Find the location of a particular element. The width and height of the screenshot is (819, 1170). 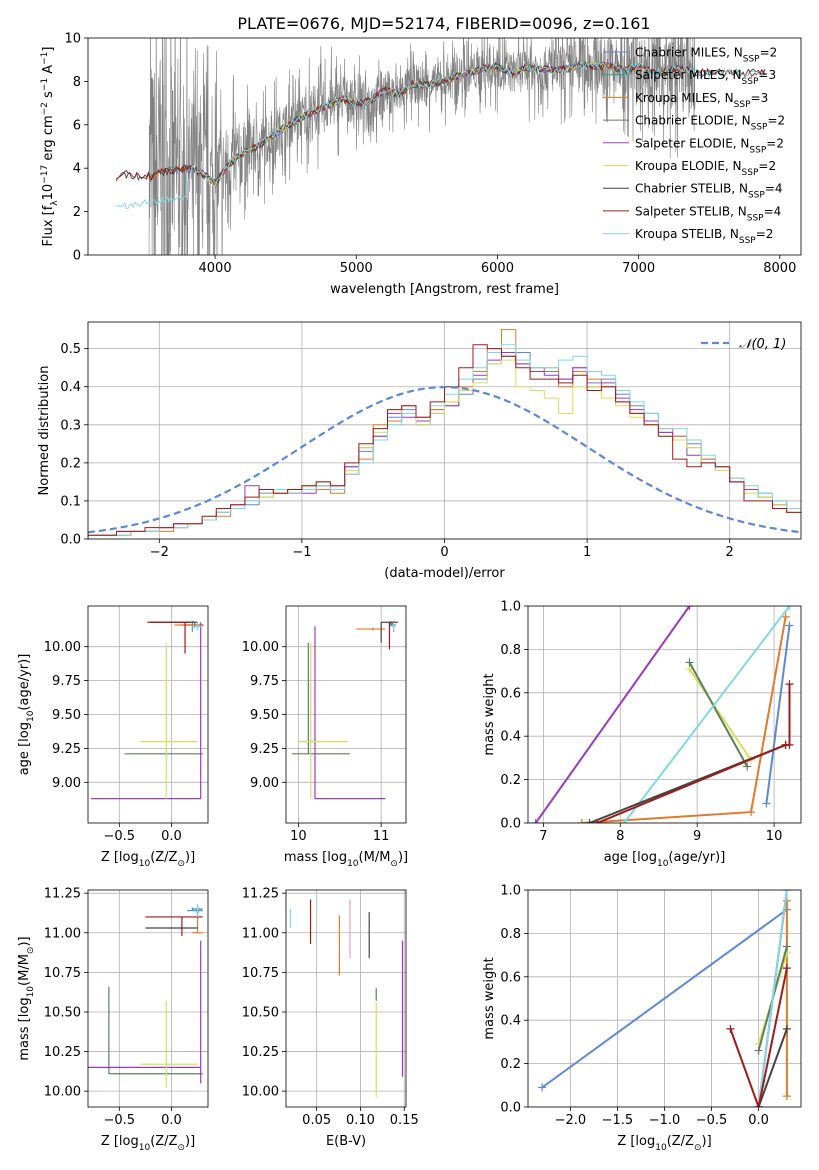

x-tick-label: −2 is located at coordinates (159, 552).